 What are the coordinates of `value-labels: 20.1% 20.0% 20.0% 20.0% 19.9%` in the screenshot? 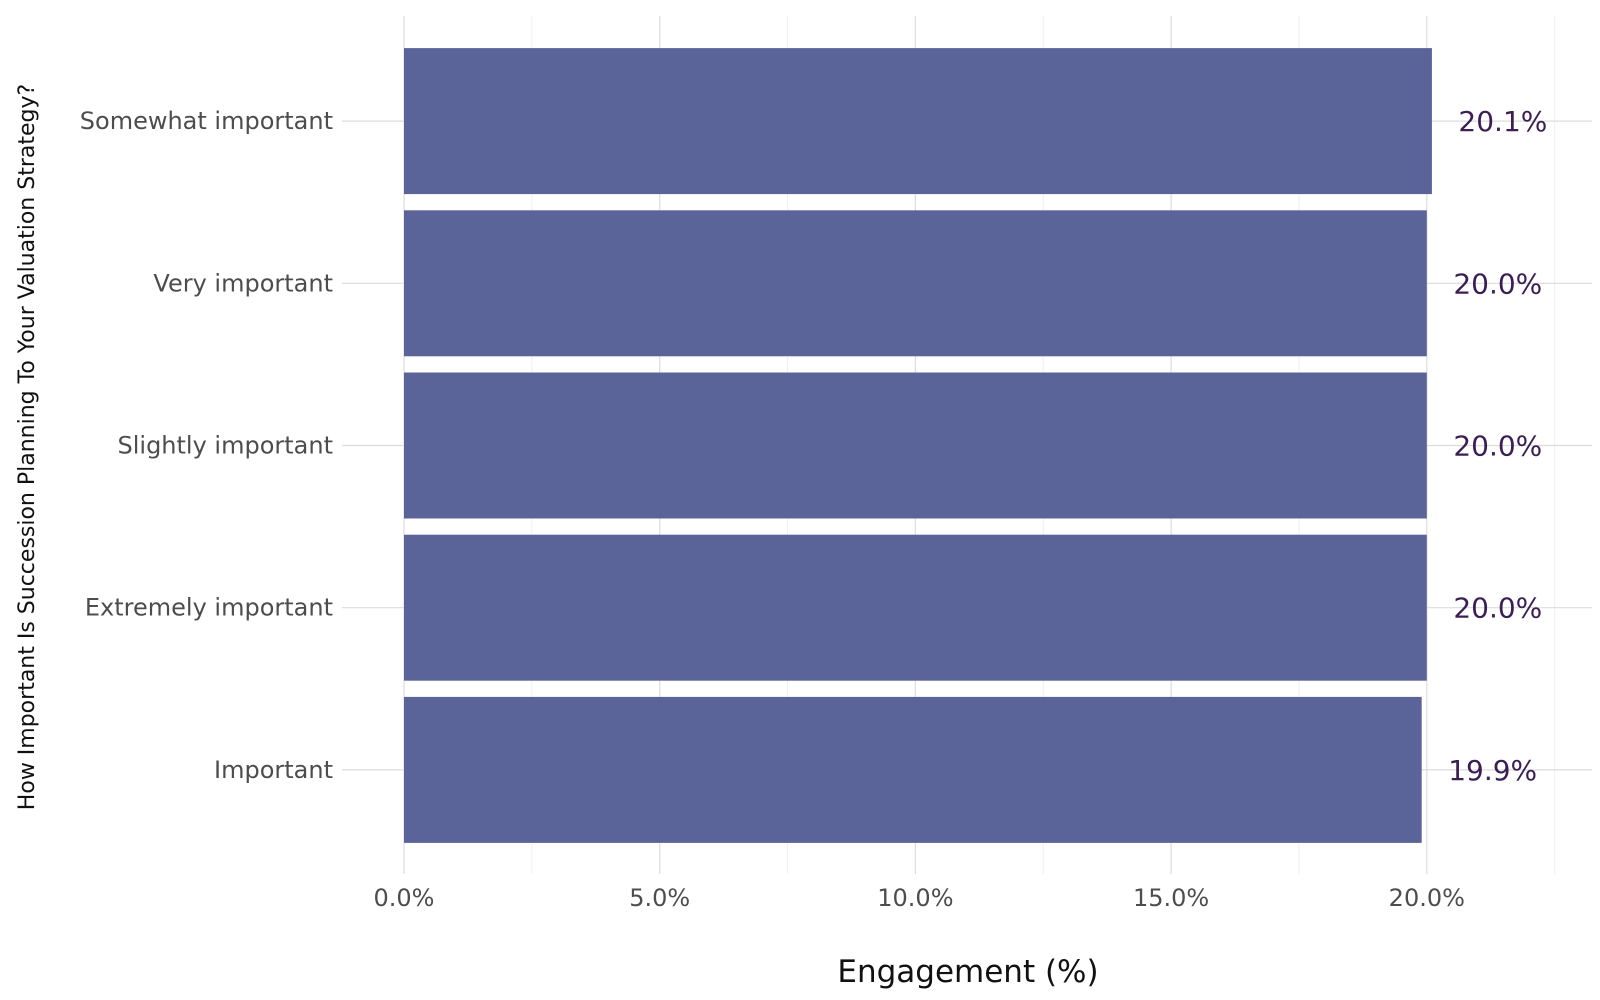 It's located at (1497, 446).